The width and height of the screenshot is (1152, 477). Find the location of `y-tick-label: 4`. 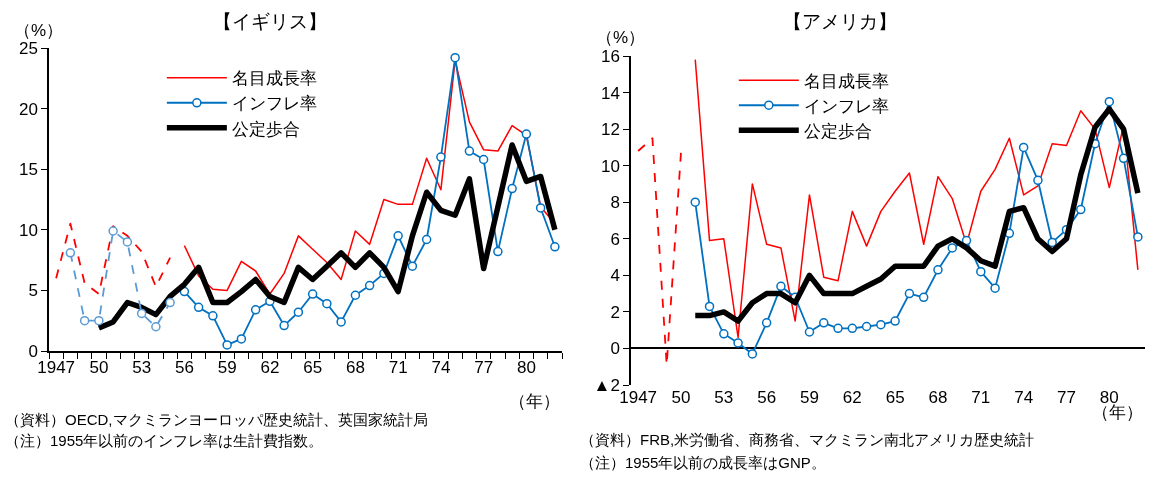

y-tick-label: 4 is located at coordinates (615, 276).